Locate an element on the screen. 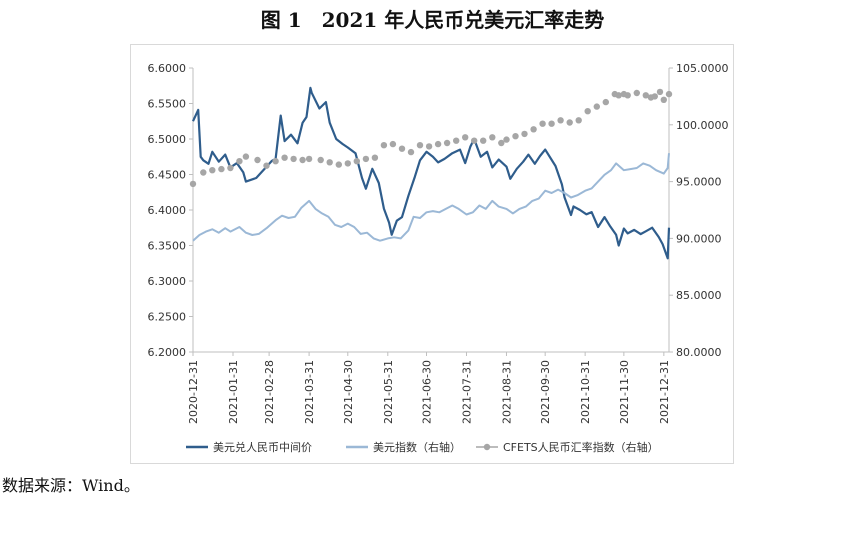 This screenshot has width=865, height=545. left-axis-tick-label: 6.2000 is located at coordinates (167, 352).